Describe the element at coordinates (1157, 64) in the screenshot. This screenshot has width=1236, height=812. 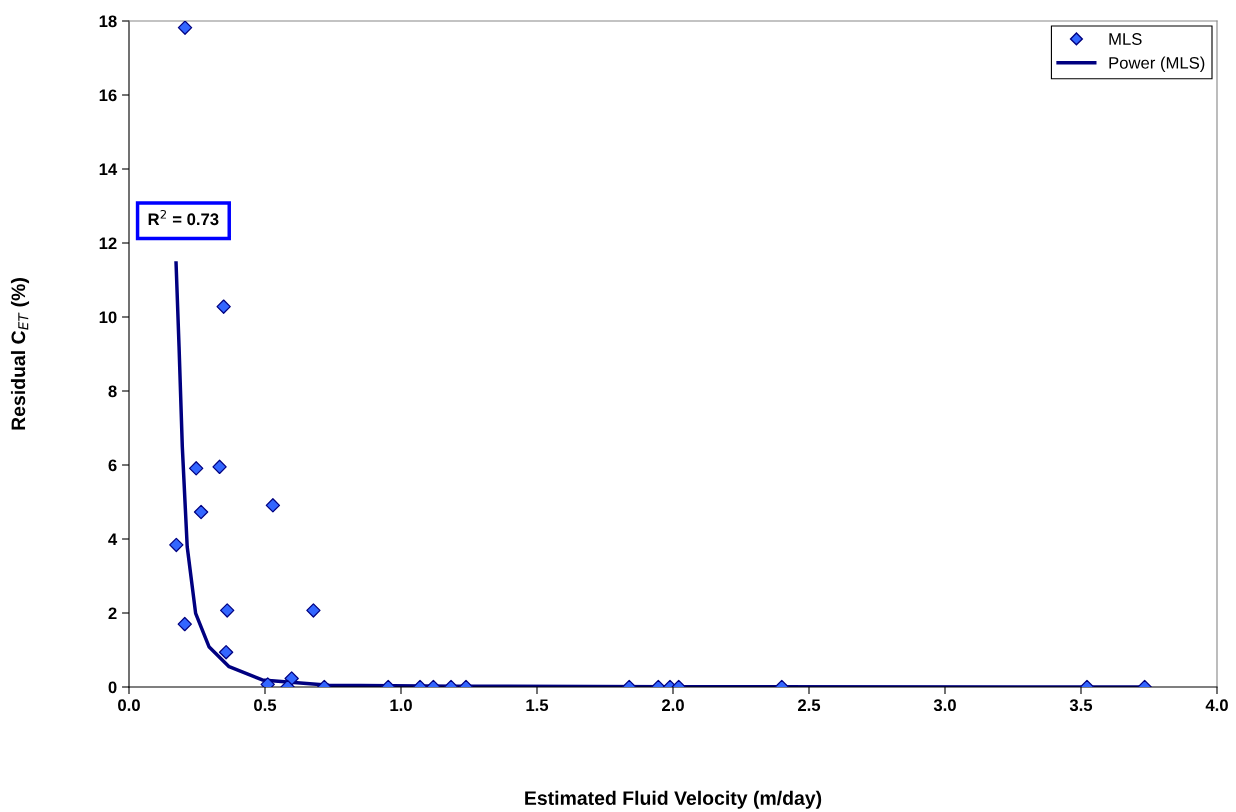
I see `legend-label: Power (MLS)` at that location.